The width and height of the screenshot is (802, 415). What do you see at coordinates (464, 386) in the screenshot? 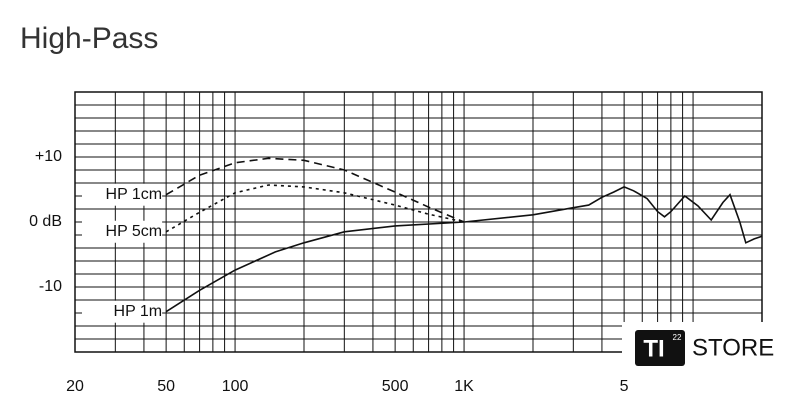
I see `x-tick-label: 1K` at bounding box center [464, 386].